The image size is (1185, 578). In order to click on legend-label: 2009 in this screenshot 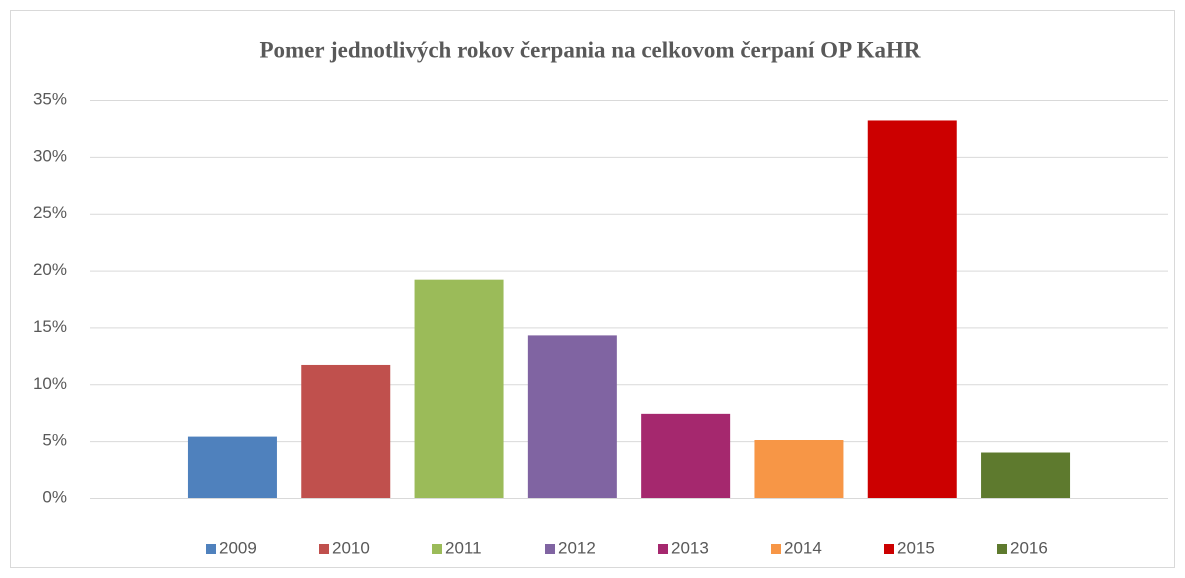, I will do `click(238, 547)`.